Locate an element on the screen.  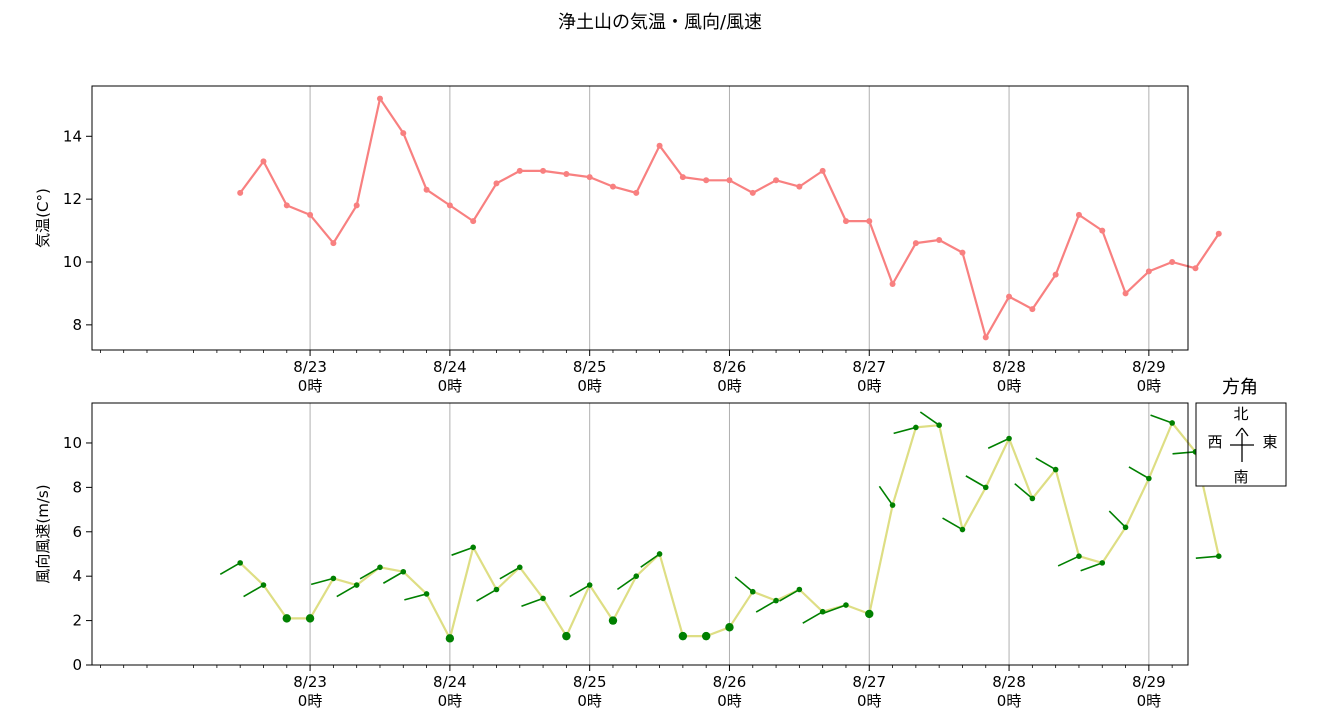
temperature-y-axis-label: 気温(C°) is located at coordinates (43, 218).